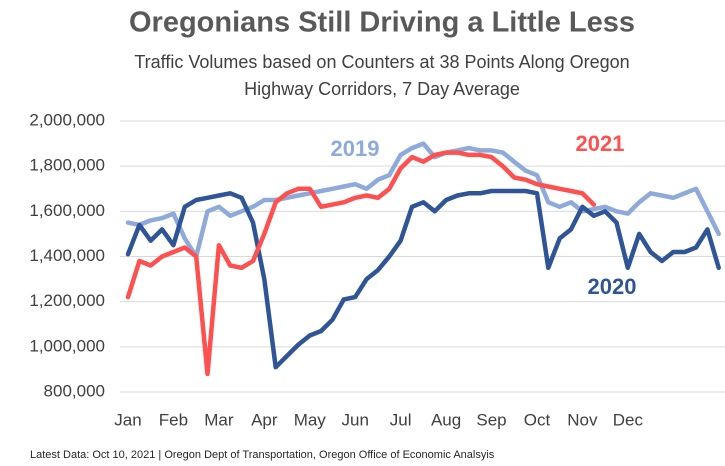 The image size is (725, 466). Describe the element at coordinates (354, 419) in the screenshot. I see `x-tick-label: Jun` at that location.